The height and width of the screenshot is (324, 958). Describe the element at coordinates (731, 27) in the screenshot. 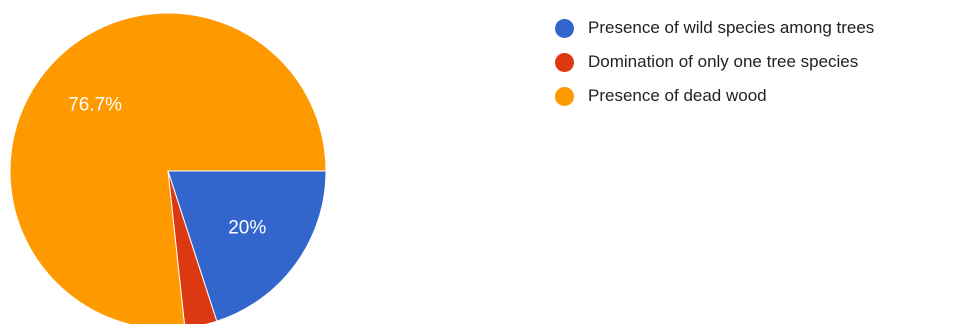

I see `legend-label: Presence of wild species among trees` at that location.